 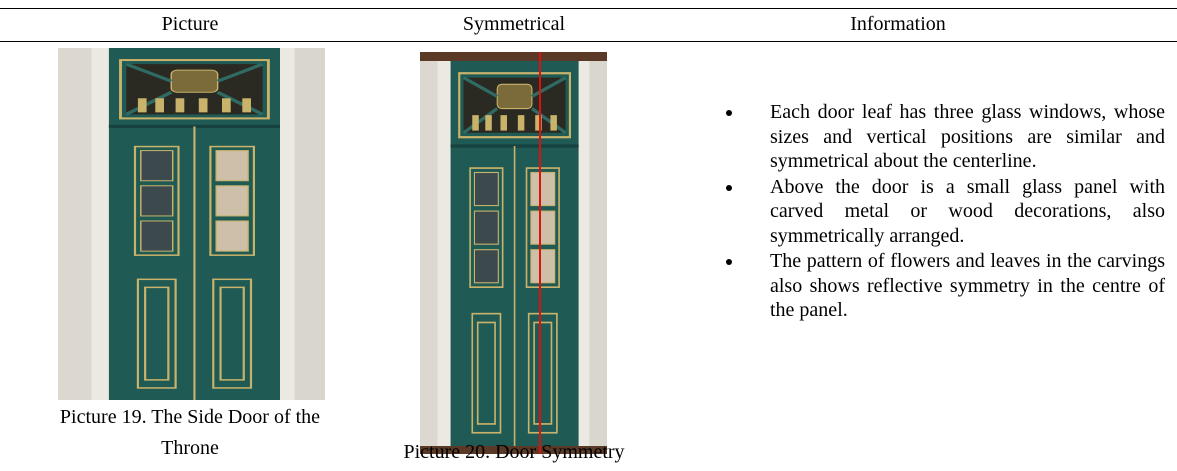 I want to click on top-rule, so click(x=588, y=8).